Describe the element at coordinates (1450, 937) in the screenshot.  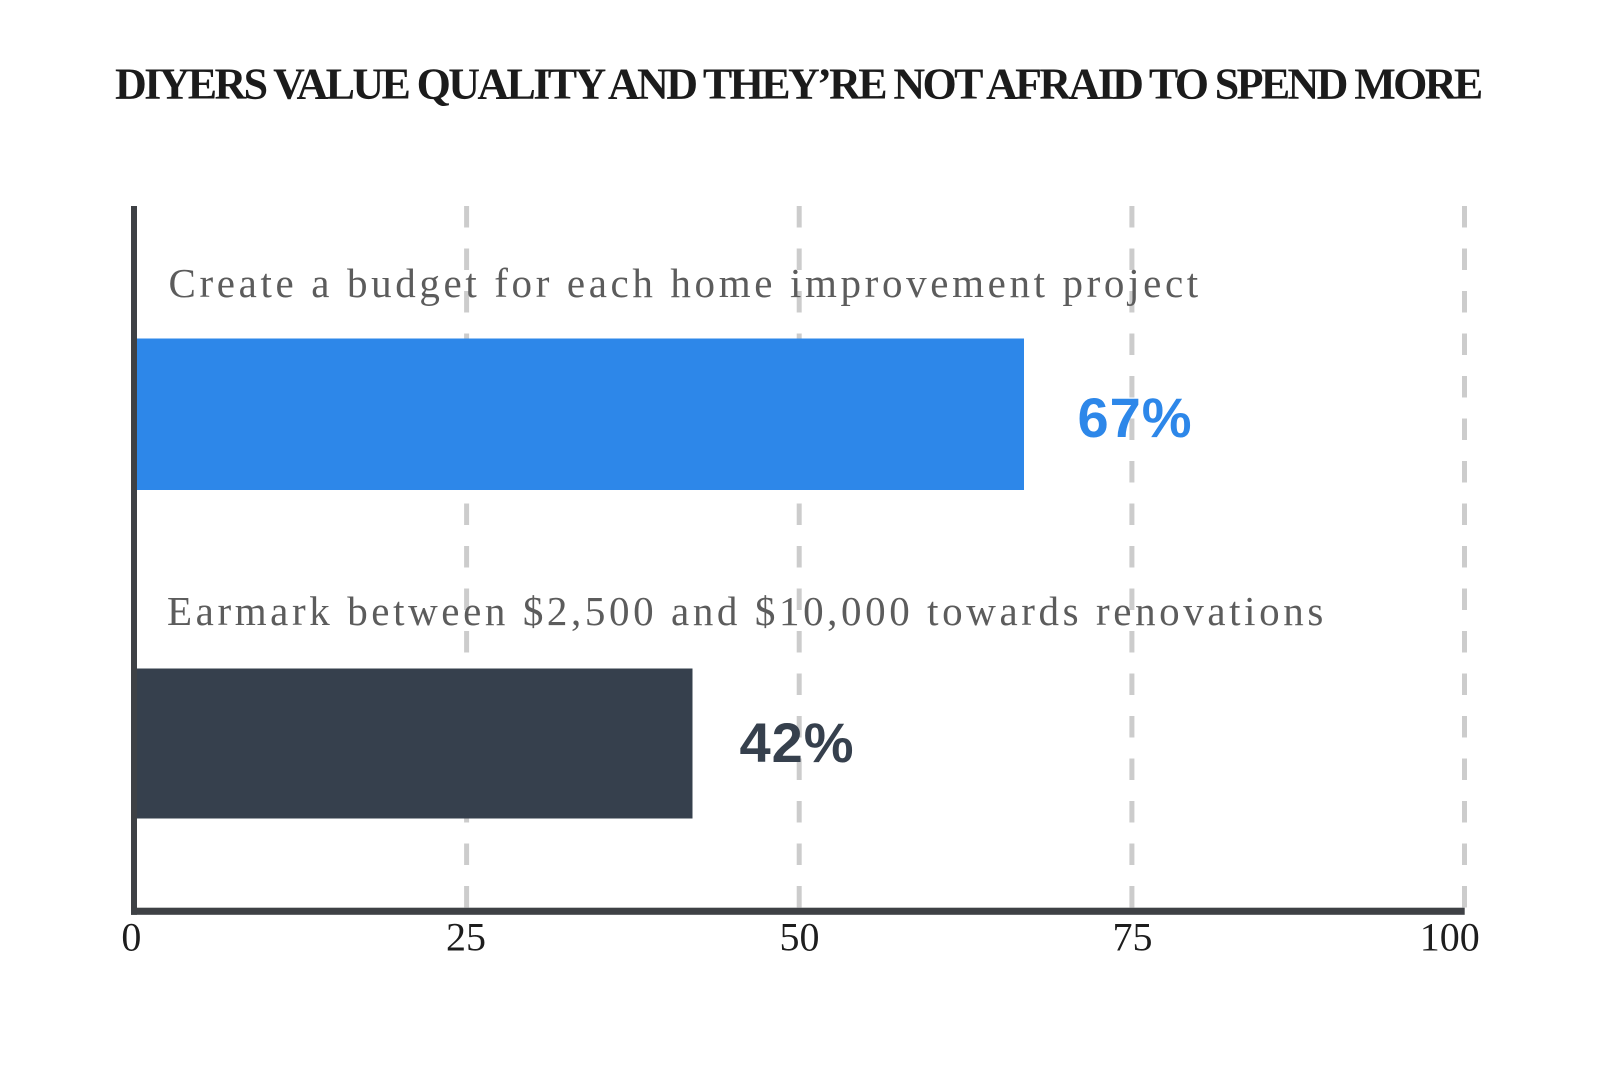
I see `svg-text: 100` at that location.